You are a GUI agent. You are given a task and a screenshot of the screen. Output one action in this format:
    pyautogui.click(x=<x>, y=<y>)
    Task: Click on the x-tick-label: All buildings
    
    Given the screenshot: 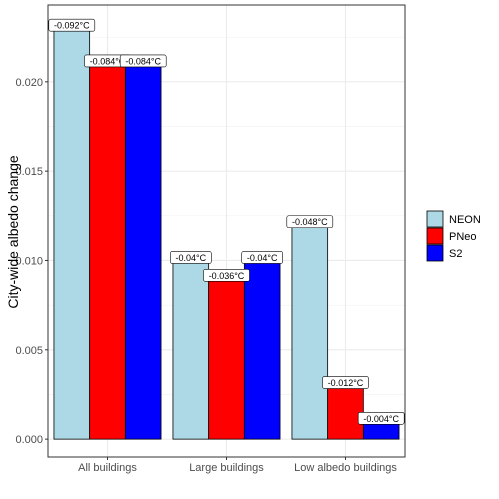 What is the action you would take?
    pyautogui.click(x=107, y=468)
    